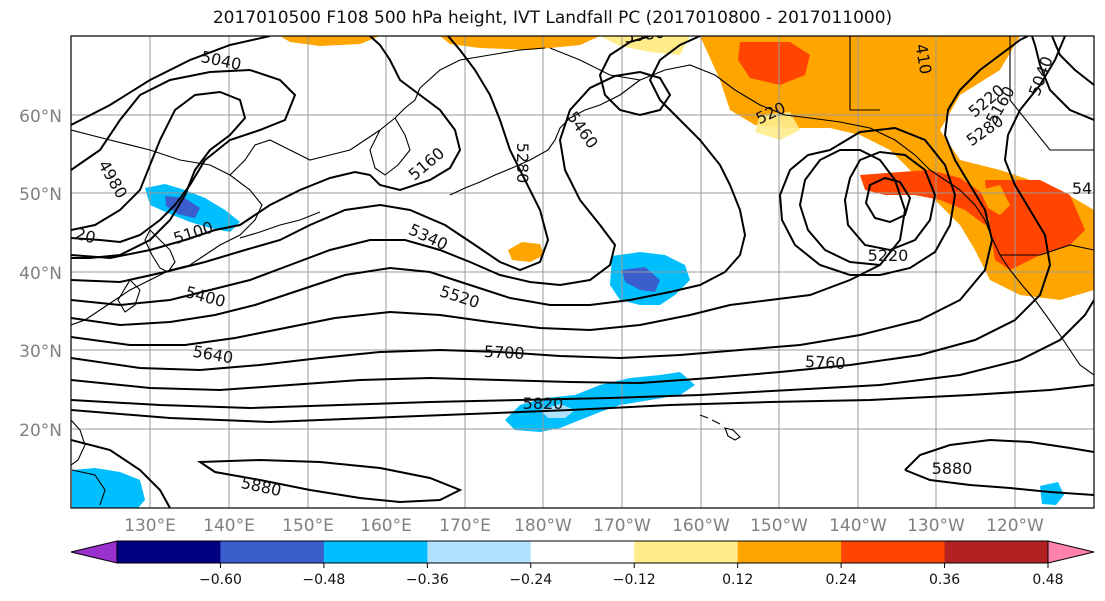 This screenshot has width=1105, height=601. Describe the element at coordinates (737, 580) in the screenshot. I see `colorbar-tick-label: 0.12` at that location.